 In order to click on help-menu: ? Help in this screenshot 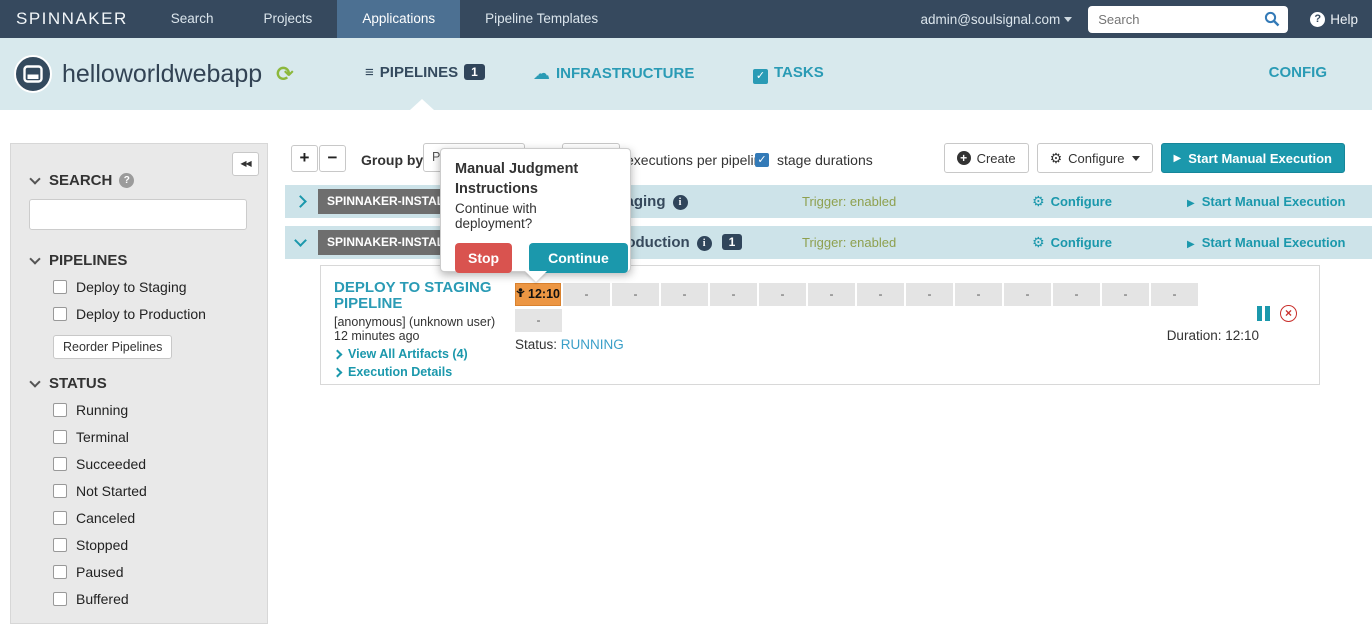, I will do `click(1334, 19)`.